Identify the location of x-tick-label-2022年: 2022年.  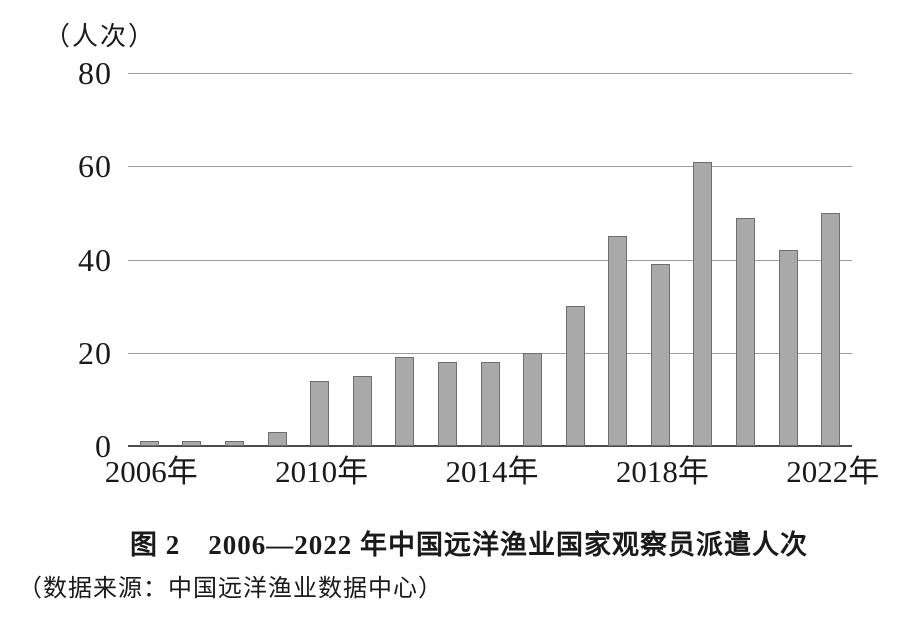
(833, 471).